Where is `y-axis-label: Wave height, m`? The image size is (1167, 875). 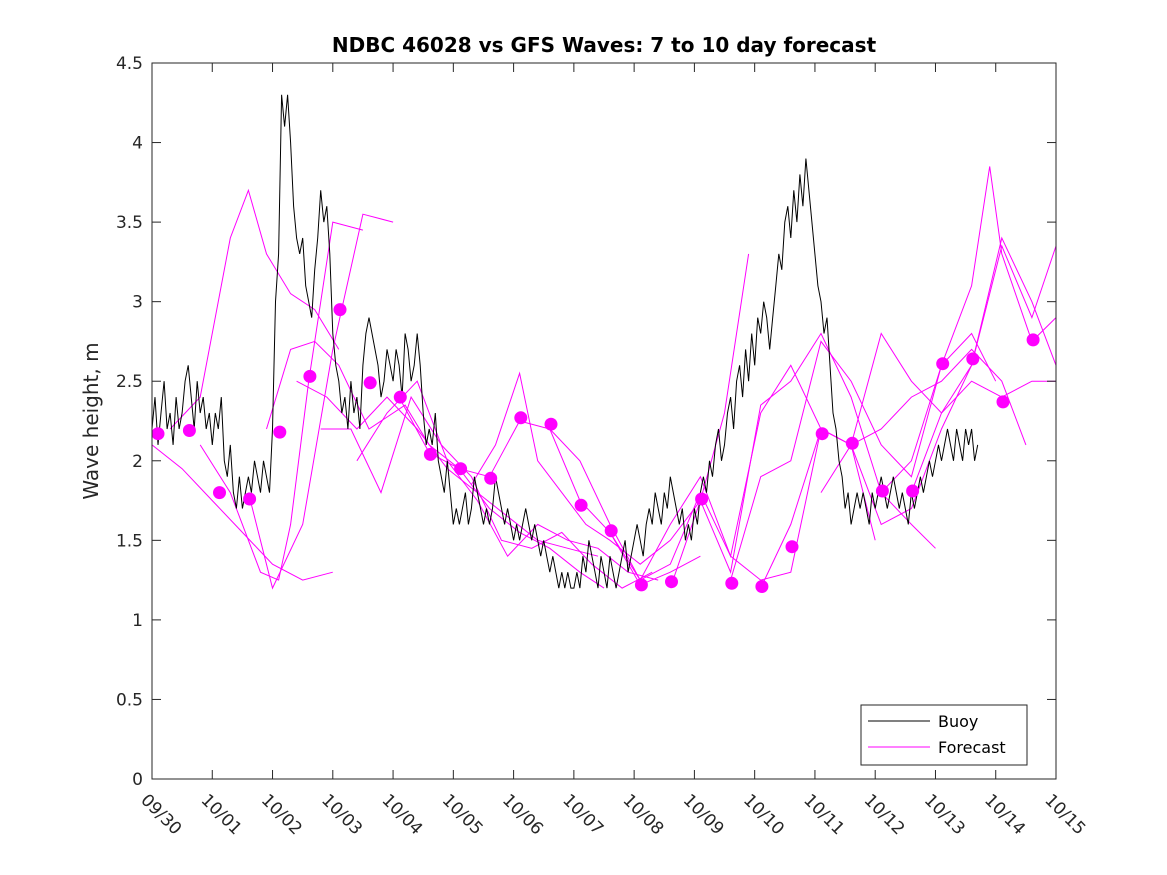
y-axis-label: Wave height, m is located at coordinates (91, 420).